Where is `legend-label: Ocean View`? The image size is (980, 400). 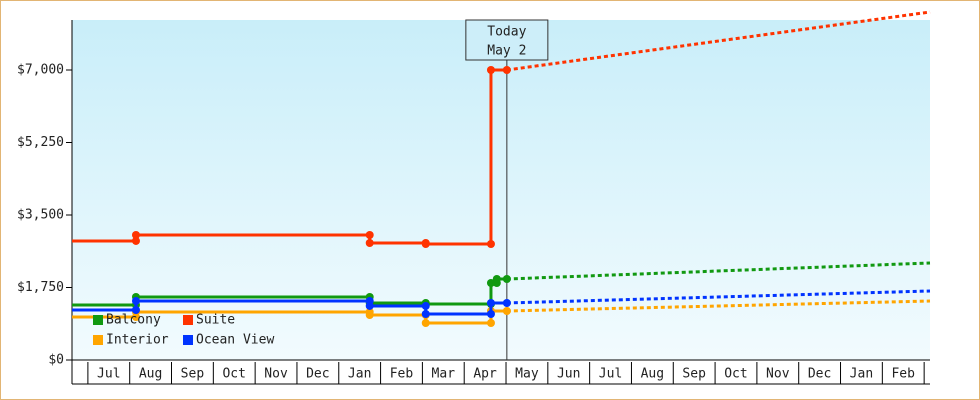
legend-label: Ocean View is located at coordinates (235, 340).